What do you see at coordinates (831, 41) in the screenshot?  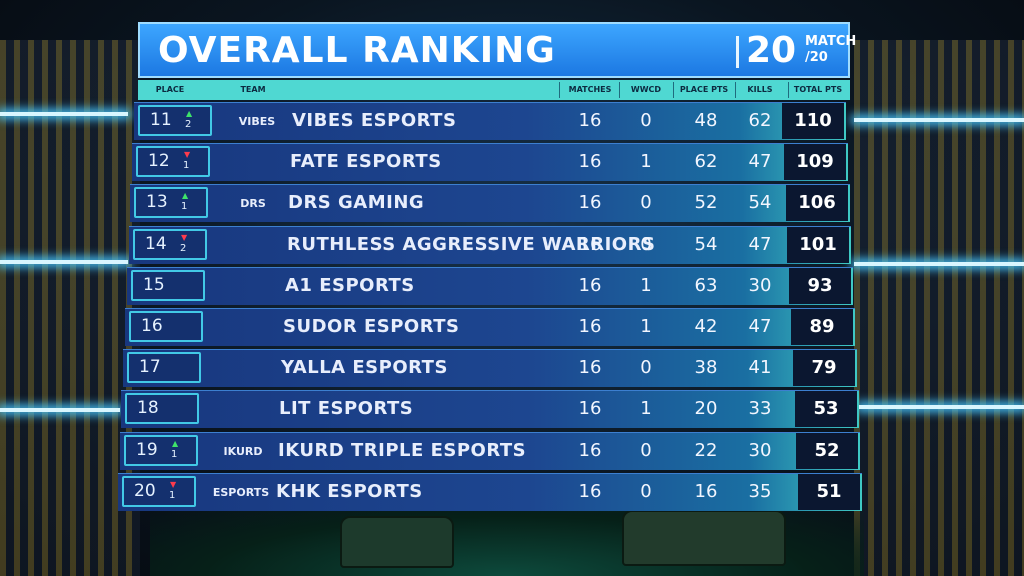 I see `match-label-top: MATCH` at bounding box center [831, 41].